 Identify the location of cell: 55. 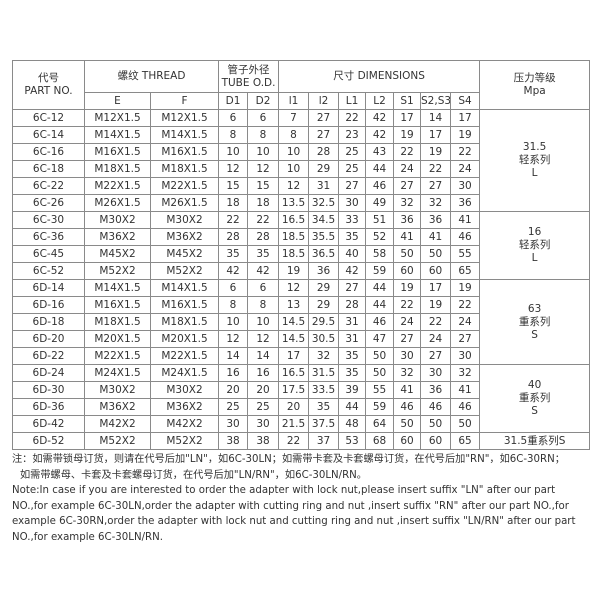
(465, 254).